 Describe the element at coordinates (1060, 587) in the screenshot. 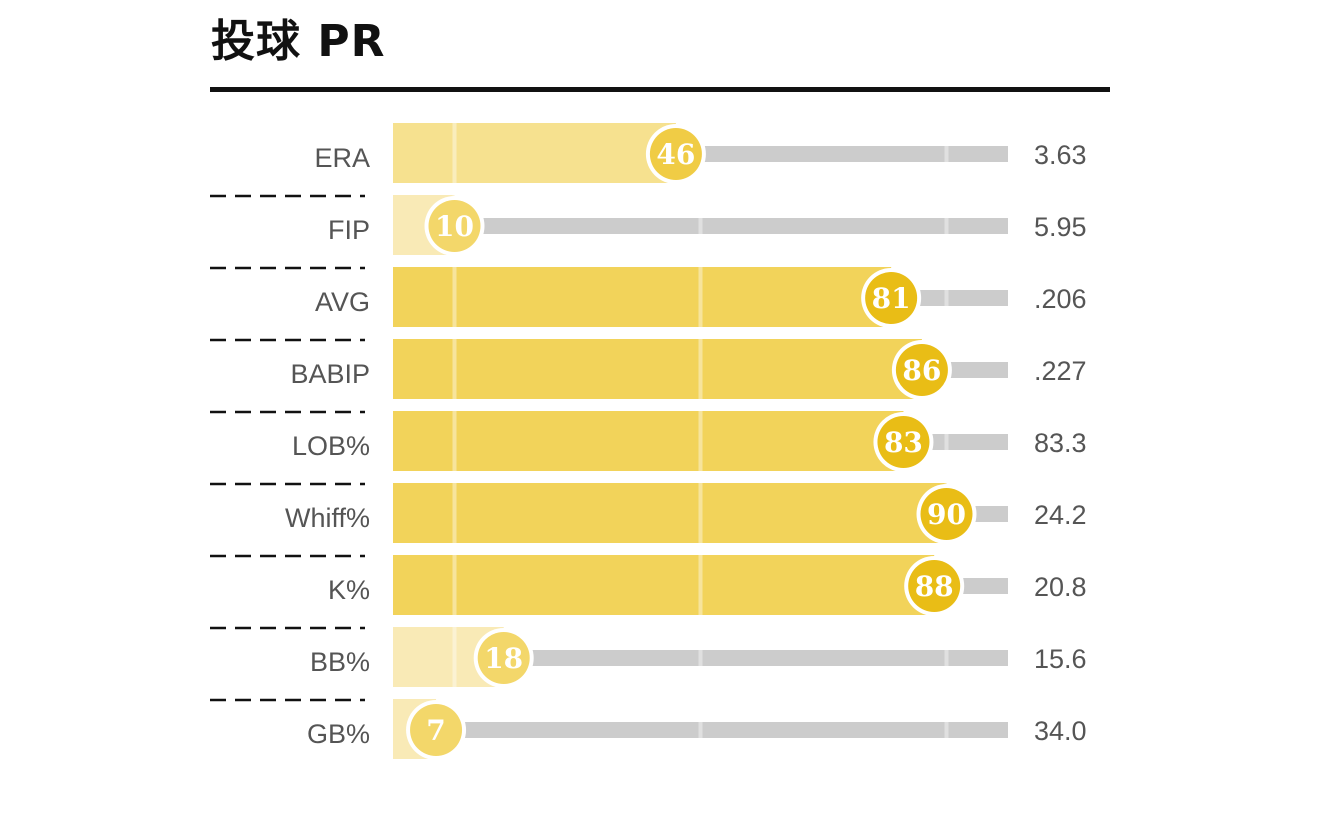

I see `stat-value: 20.8` at that location.